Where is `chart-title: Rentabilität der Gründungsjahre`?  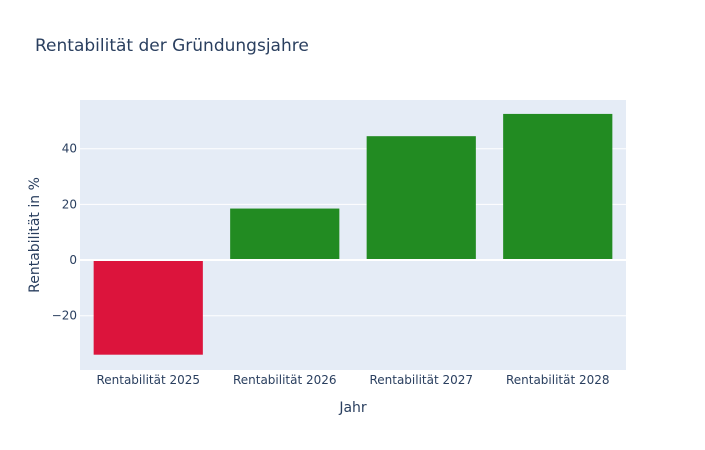 chart-title: Rentabilität der Gründungsjahre is located at coordinates (172, 46).